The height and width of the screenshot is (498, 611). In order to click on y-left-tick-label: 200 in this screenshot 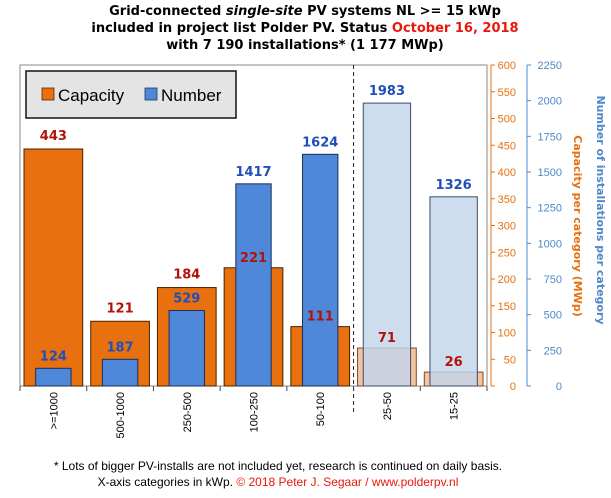, I will do `click(507, 280)`.